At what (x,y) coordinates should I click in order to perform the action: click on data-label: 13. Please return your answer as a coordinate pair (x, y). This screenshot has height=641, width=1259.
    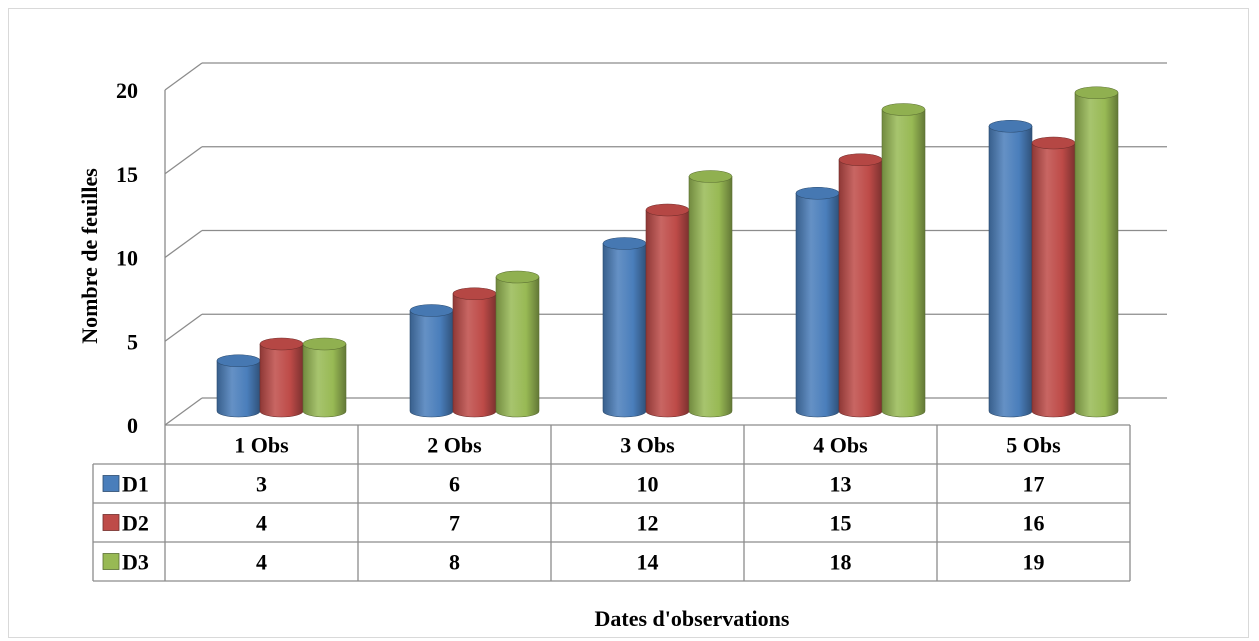
    Looking at the image, I should click on (841, 484).